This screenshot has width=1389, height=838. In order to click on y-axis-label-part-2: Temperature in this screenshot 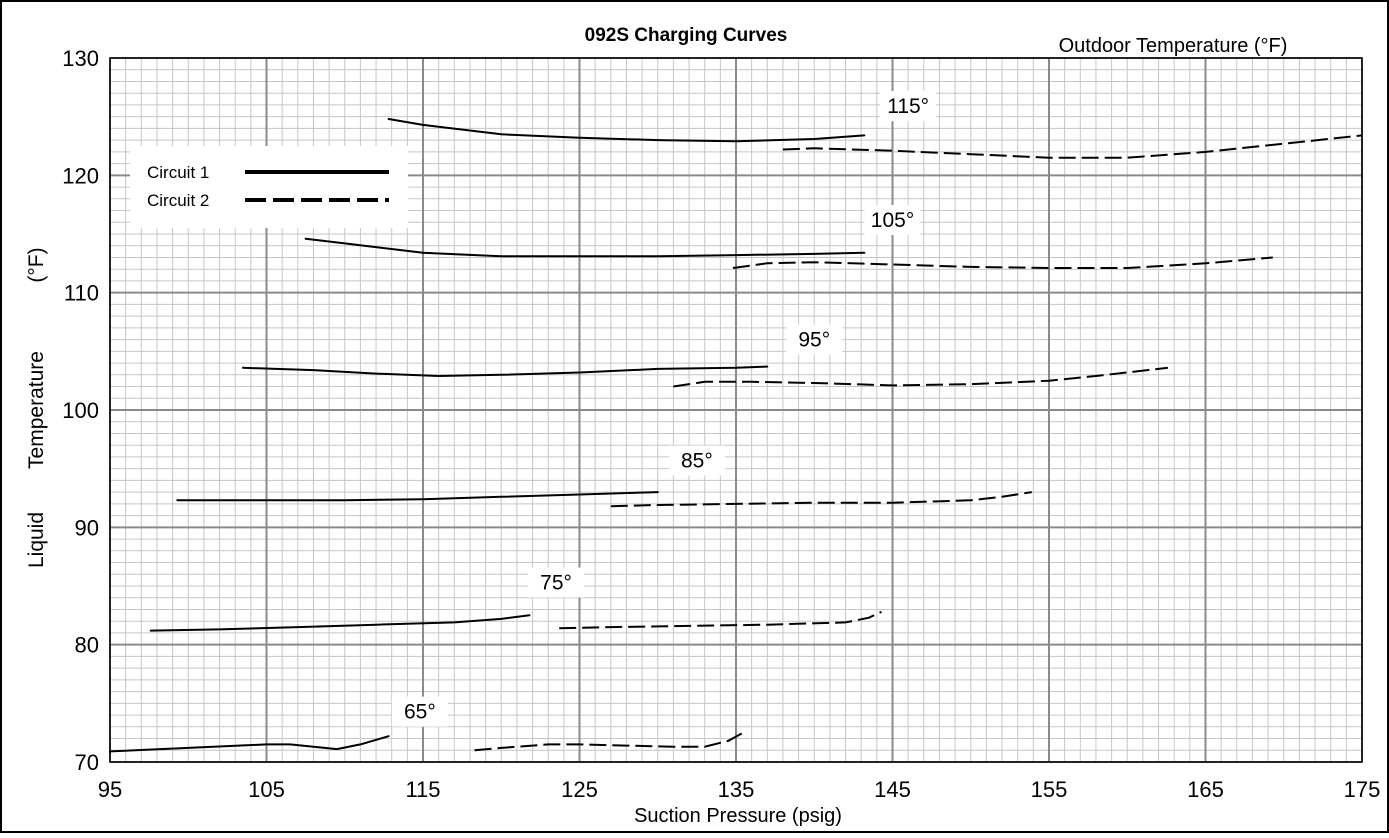, I will do `click(36, 410)`.